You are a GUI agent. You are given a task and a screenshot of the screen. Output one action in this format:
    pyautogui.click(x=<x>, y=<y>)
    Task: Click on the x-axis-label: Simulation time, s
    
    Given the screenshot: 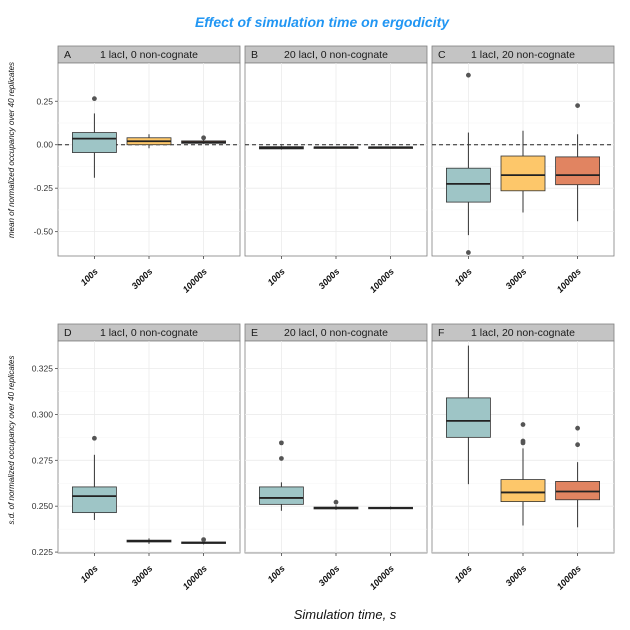 What is the action you would take?
    pyautogui.click(x=345, y=614)
    